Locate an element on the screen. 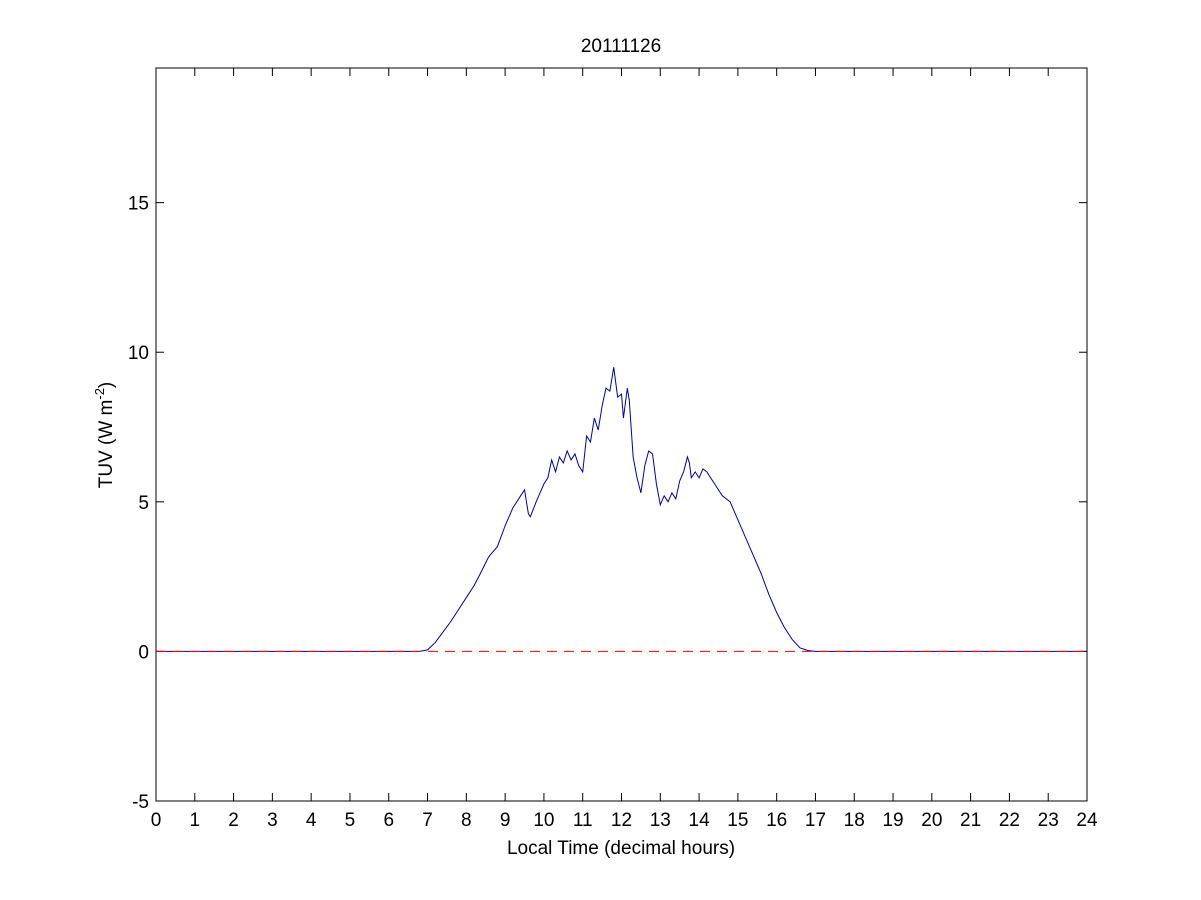 This screenshot has width=1201, height=900. x-tick-label: 5 is located at coordinates (350, 820).